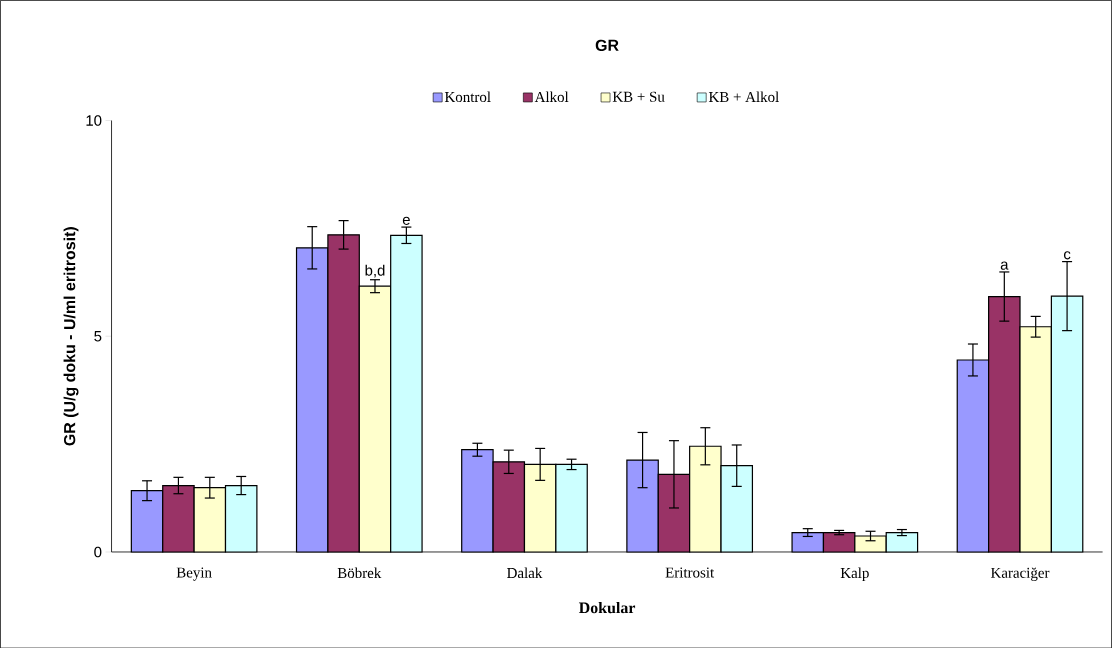  I want to click on x-tick-label: Eritrosit, so click(690, 572).